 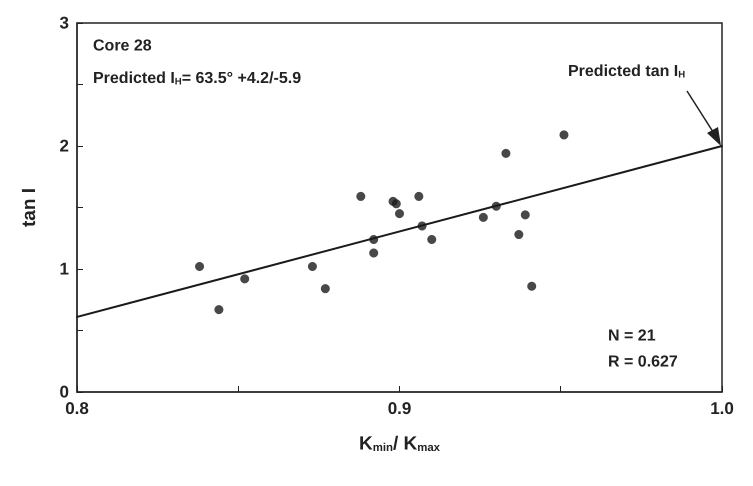 What do you see at coordinates (77, 408) in the screenshot?
I see `x-tick-label: 0.8` at bounding box center [77, 408].